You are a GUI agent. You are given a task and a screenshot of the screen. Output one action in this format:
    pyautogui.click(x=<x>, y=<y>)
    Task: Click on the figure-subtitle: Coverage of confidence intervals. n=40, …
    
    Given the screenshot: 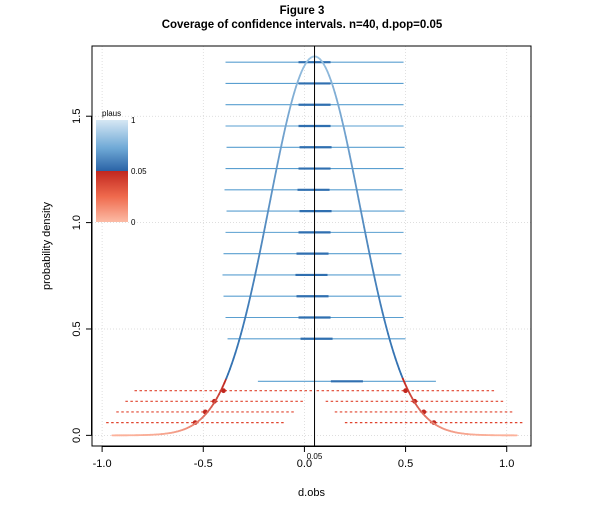 What is the action you would take?
    pyautogui.click(x=302, y=25)
    